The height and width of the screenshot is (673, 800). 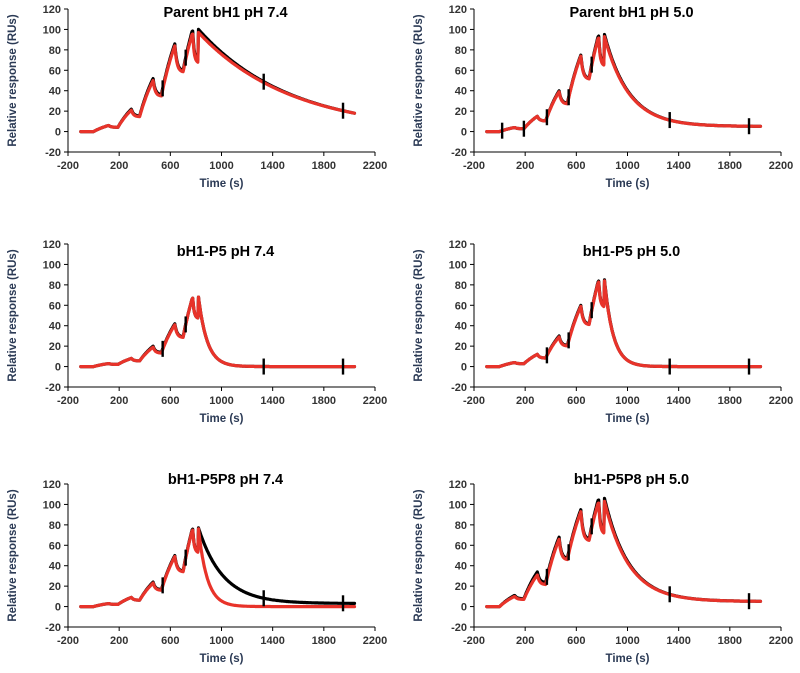 What do you see at coordinates (226, 252) in the screenshot?
I see `panel-title: bH1-P5 pH 7.4` at bounding box center [226, 252].